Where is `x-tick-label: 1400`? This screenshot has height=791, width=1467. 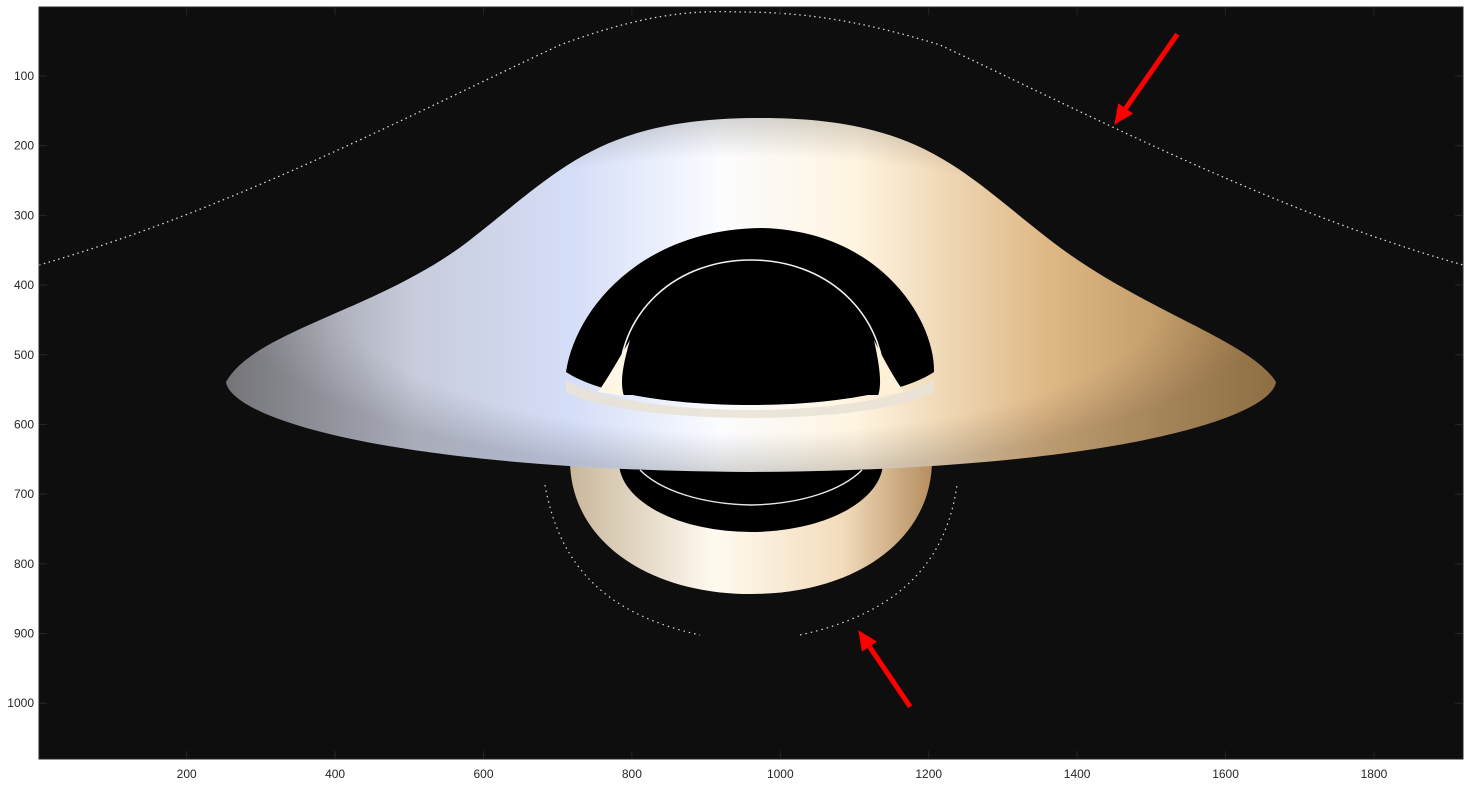 x-tick-label: 1400 is located at coordinates (1077, 774).